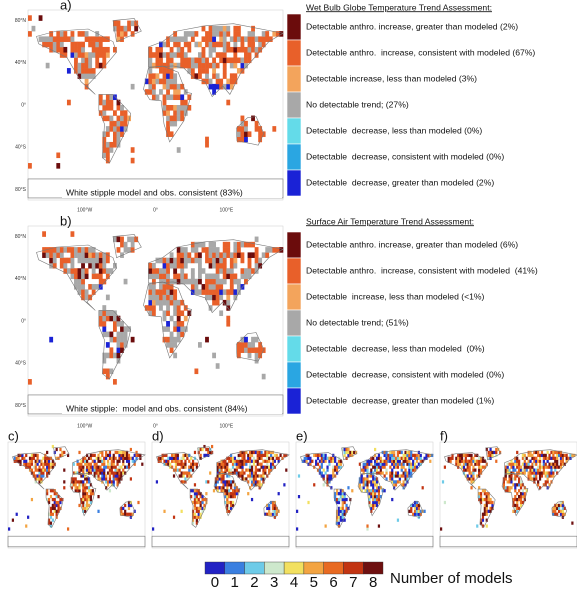  Describe the element at coordinates (353, 568) in the screenshot. I see `colorbar-swatch` at that location.